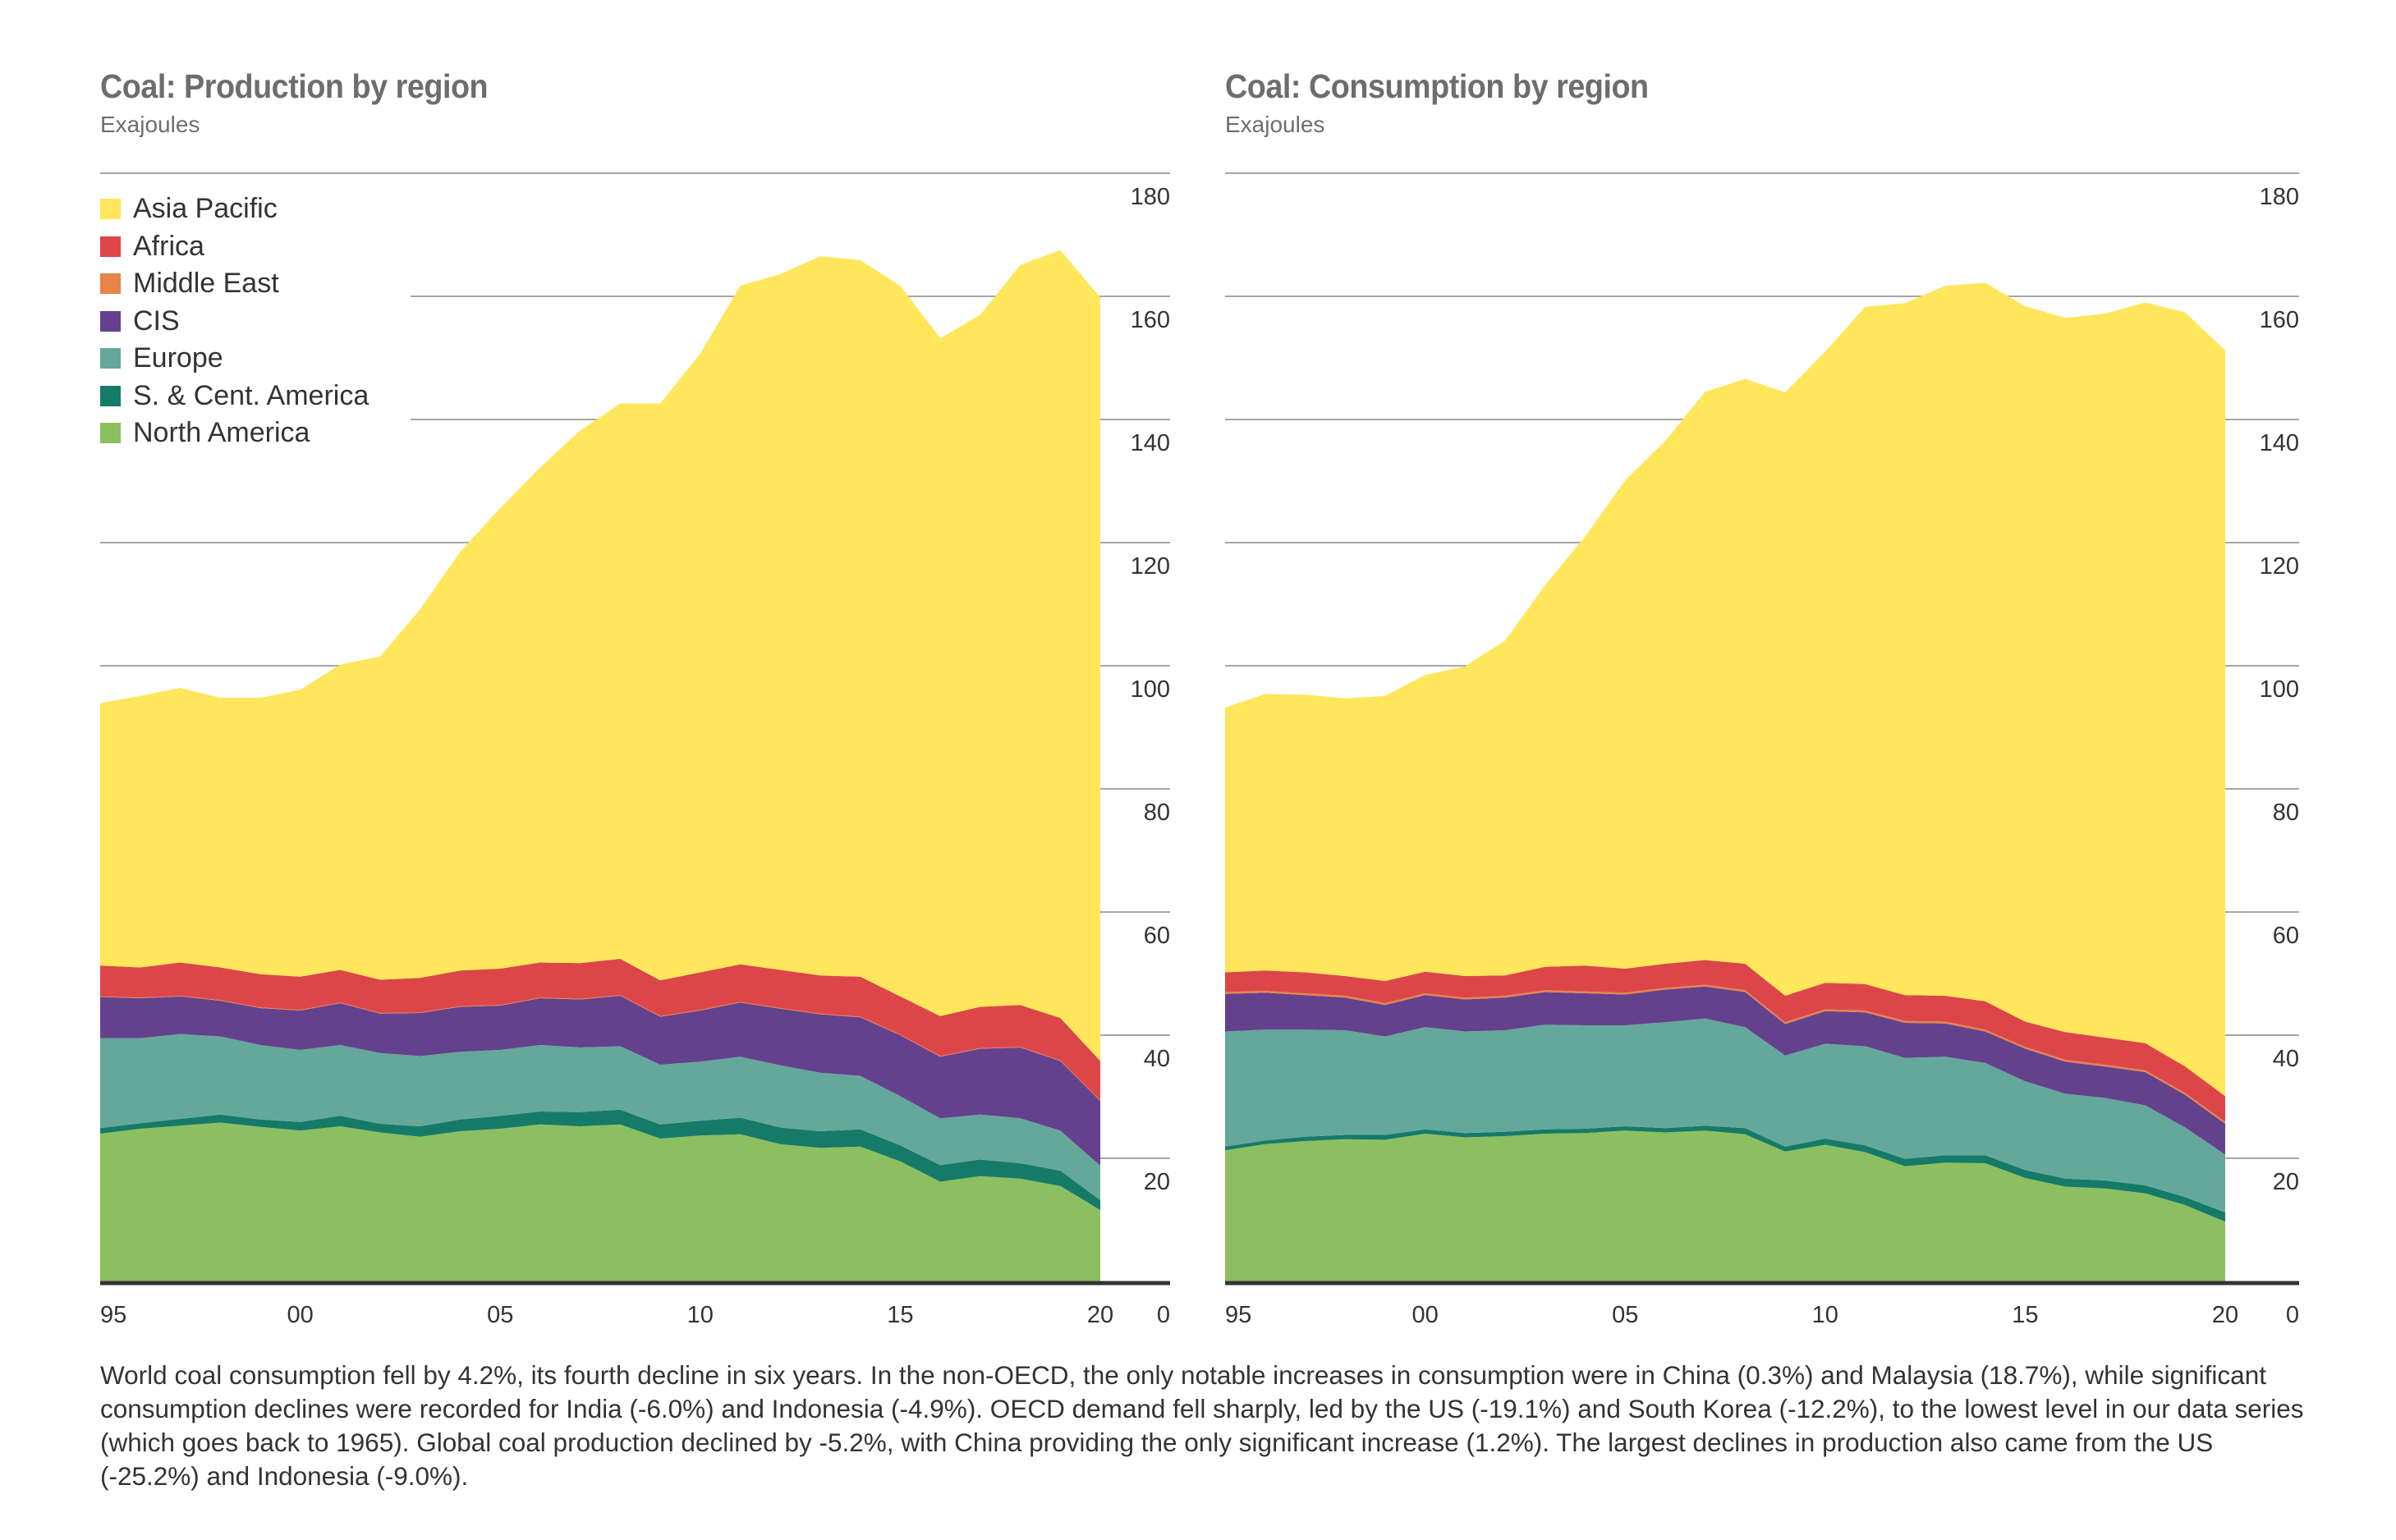  Describe the element at coordinates (168, 246) in the screenshot. I see `legend-label: Africa` at that location.